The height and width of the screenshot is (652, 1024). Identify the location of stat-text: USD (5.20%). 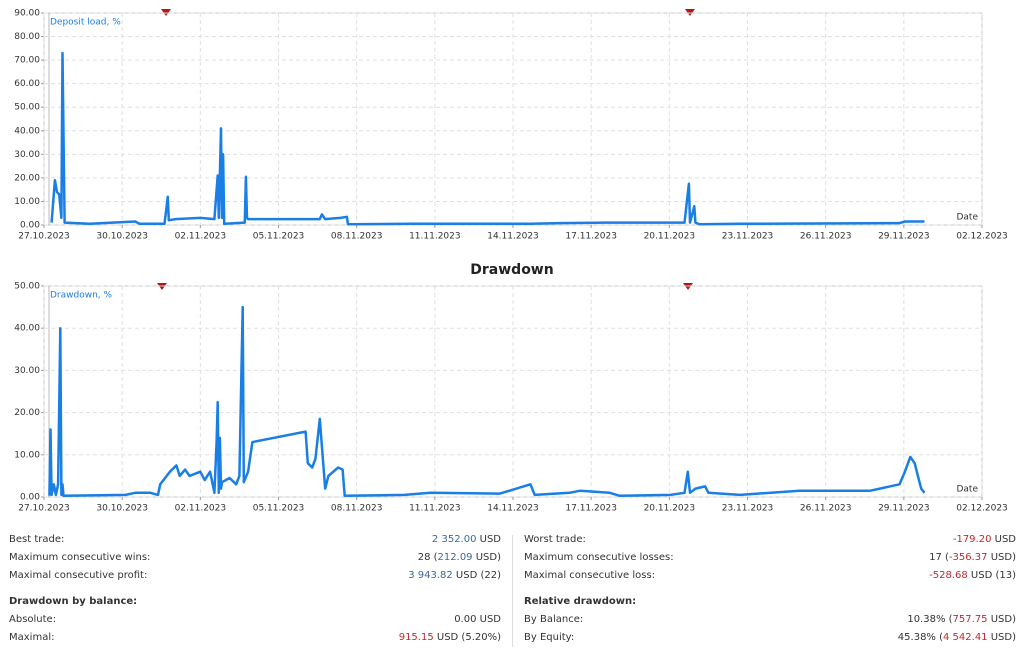
(467, 637).